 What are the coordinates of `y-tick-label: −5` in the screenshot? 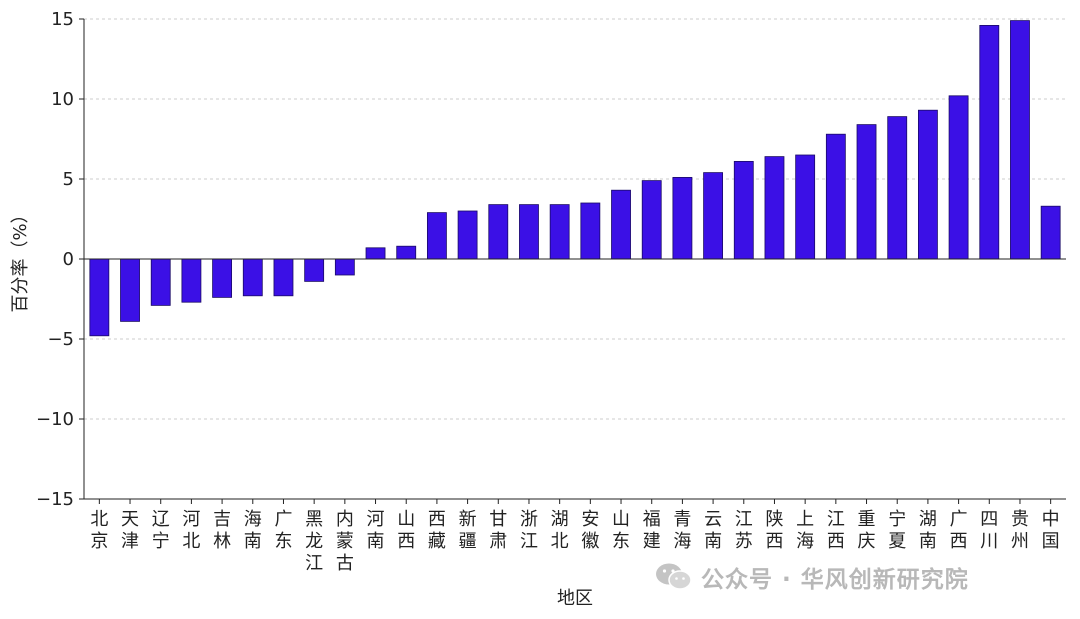 It's located at (60, 339).